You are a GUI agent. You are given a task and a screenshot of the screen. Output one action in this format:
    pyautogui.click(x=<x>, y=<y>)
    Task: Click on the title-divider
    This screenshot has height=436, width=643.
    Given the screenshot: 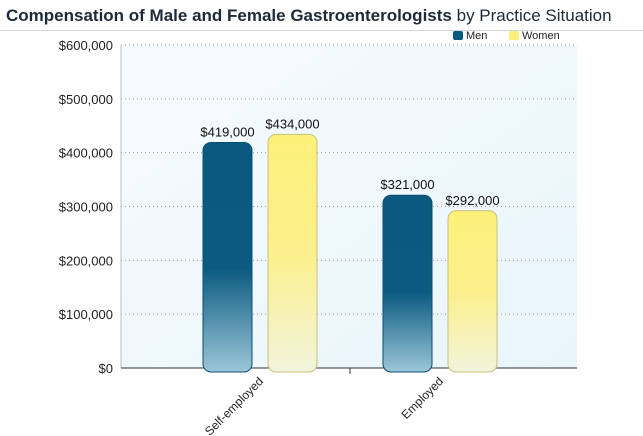 What is the action you would take?
    pyautogui.click(x=321, y=30)
    